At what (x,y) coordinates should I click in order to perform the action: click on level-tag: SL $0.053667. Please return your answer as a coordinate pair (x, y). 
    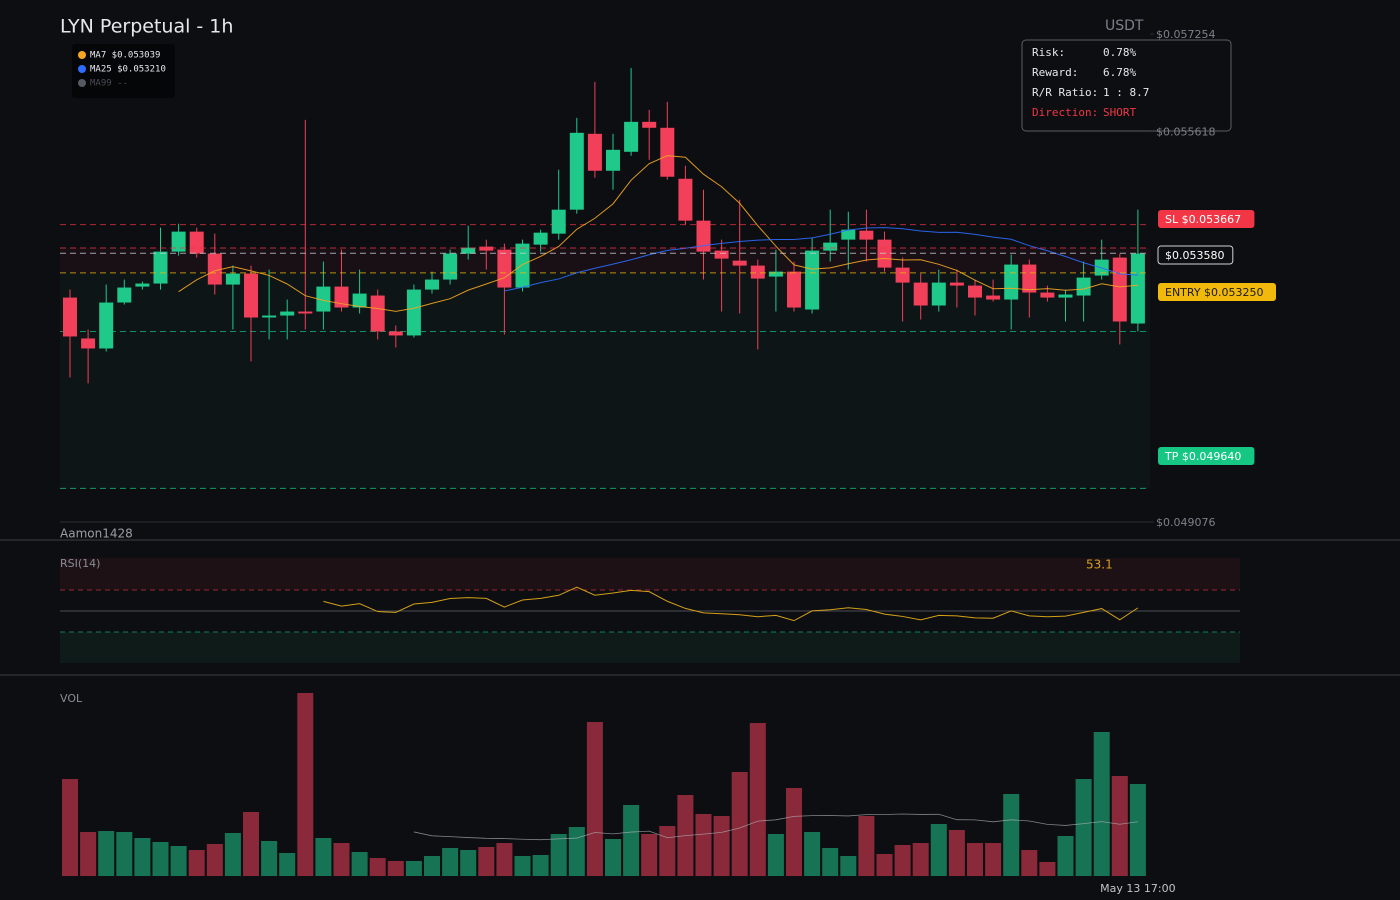
    Looking at the image, I should click on (1206, 219).